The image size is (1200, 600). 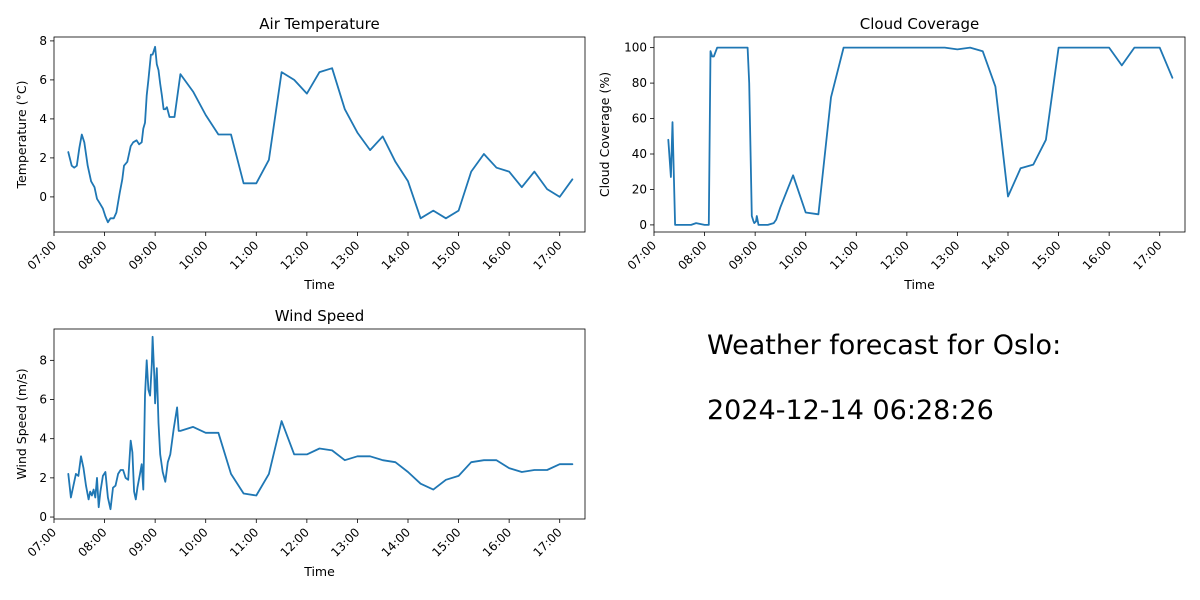 I want to click on chart-title: Air Temperature, so click(x=319, y=24).